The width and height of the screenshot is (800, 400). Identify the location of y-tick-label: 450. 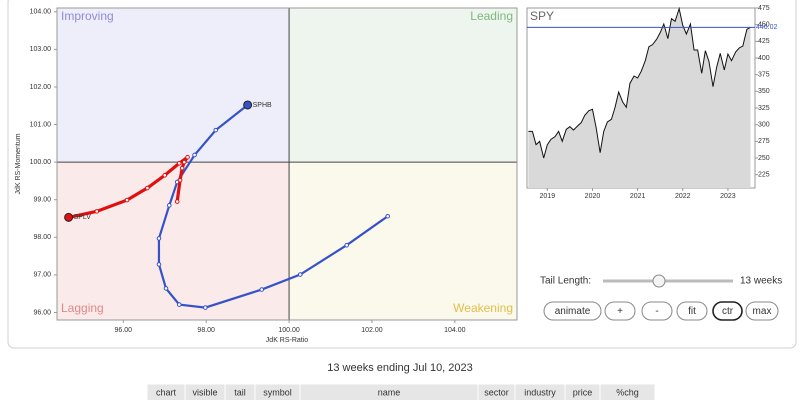
(764, 25).